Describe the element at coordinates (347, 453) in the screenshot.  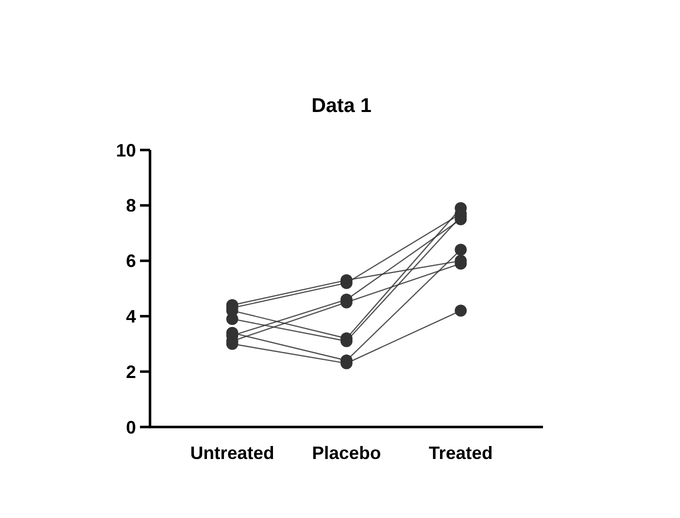
I see `x-tick-label: Placebo` at that location.